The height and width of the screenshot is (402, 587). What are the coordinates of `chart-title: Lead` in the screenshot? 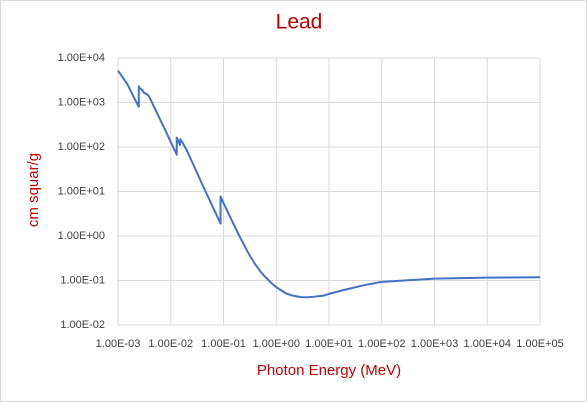 It's located at (299, 22).